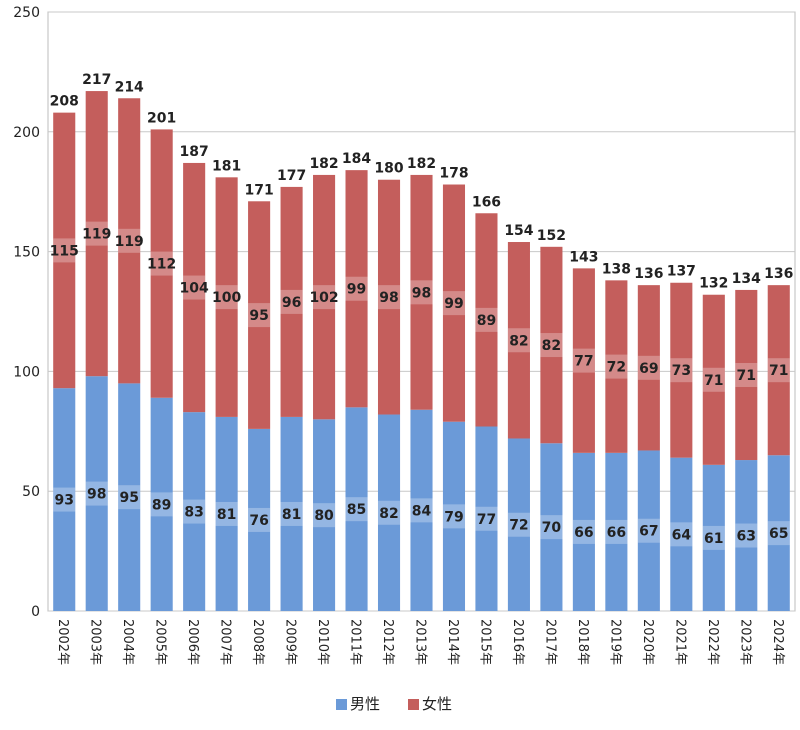  I want to click on x-tick-label: 2016年, so click(517, 642).